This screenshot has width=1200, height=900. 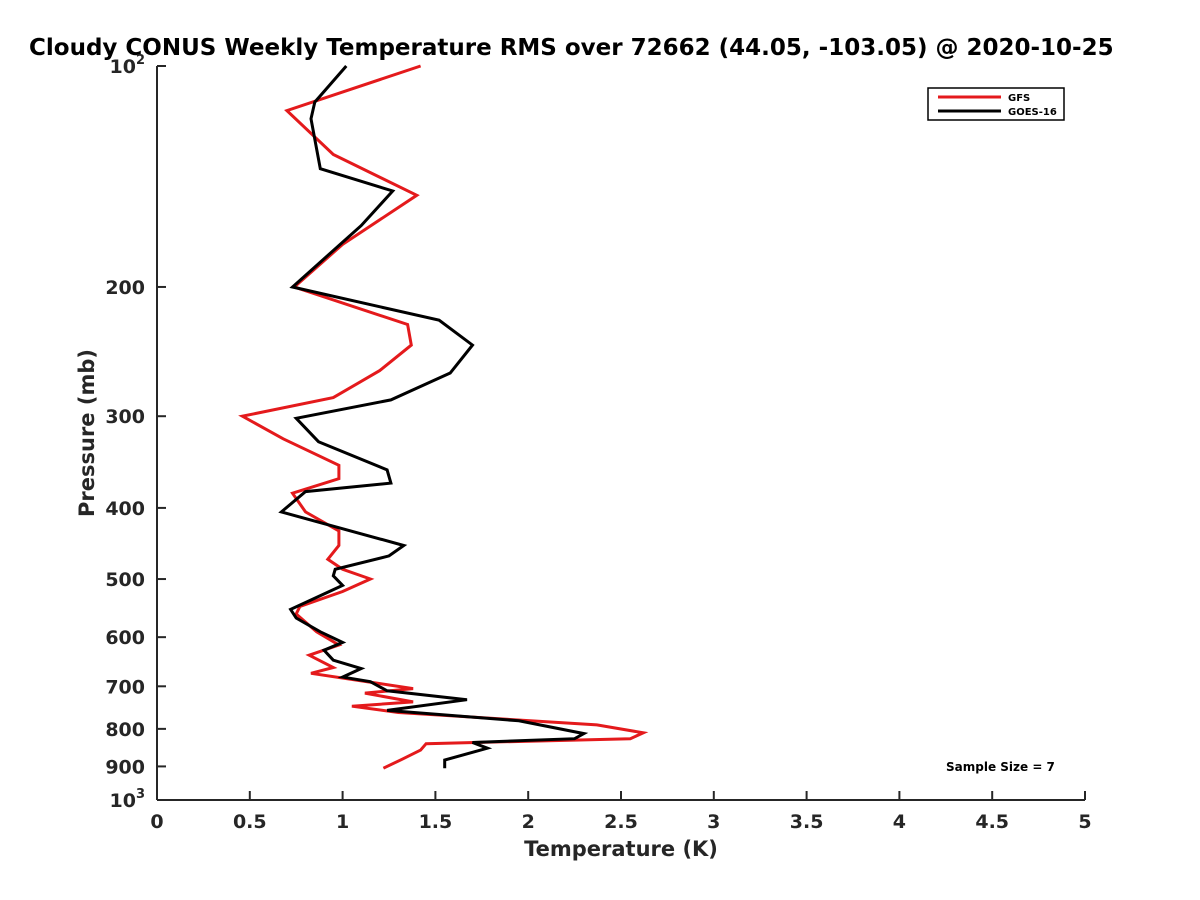 What do you see at coordinates (156, 822) in the screenshot?
I see `x-tick-label: 0` at bounding box center [156, 822].